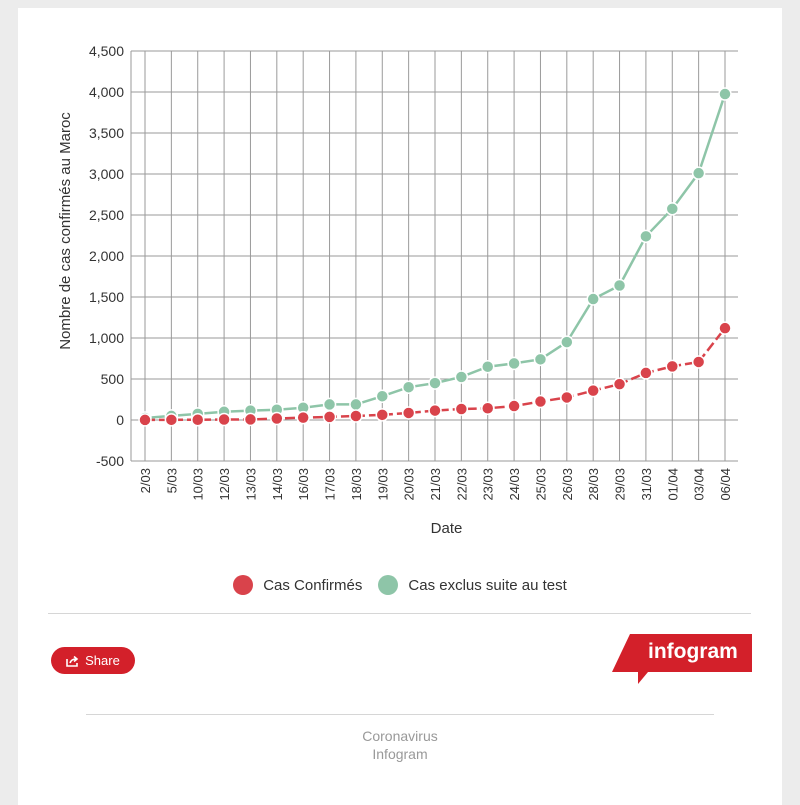 This screenshot has width=800, height=805. Describe the element at coordinates (699, 484) in the screenshot. I see `x-tick-label: 03/04` at that location.